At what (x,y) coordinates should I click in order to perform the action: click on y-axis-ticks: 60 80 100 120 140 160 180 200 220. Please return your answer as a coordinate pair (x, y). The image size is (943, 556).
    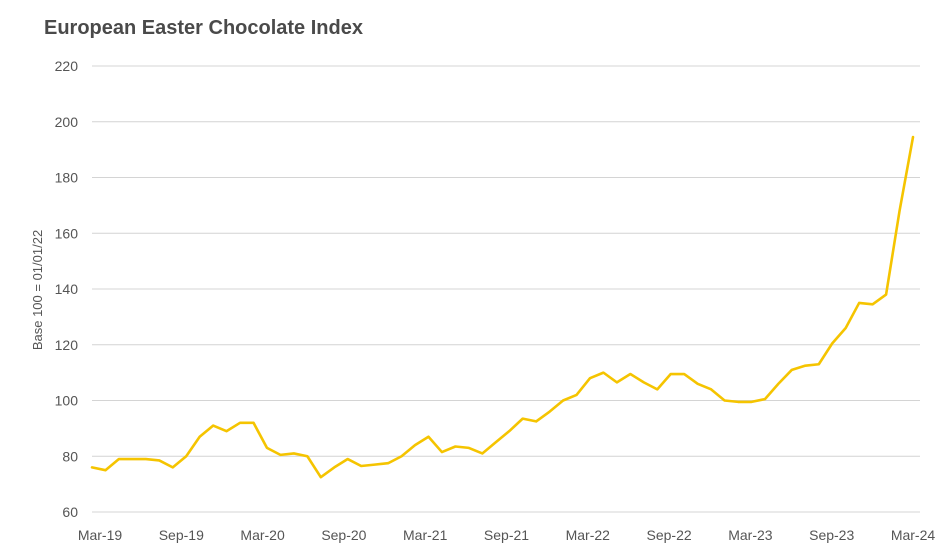
    Looking at the image, I should click on (67, 289).